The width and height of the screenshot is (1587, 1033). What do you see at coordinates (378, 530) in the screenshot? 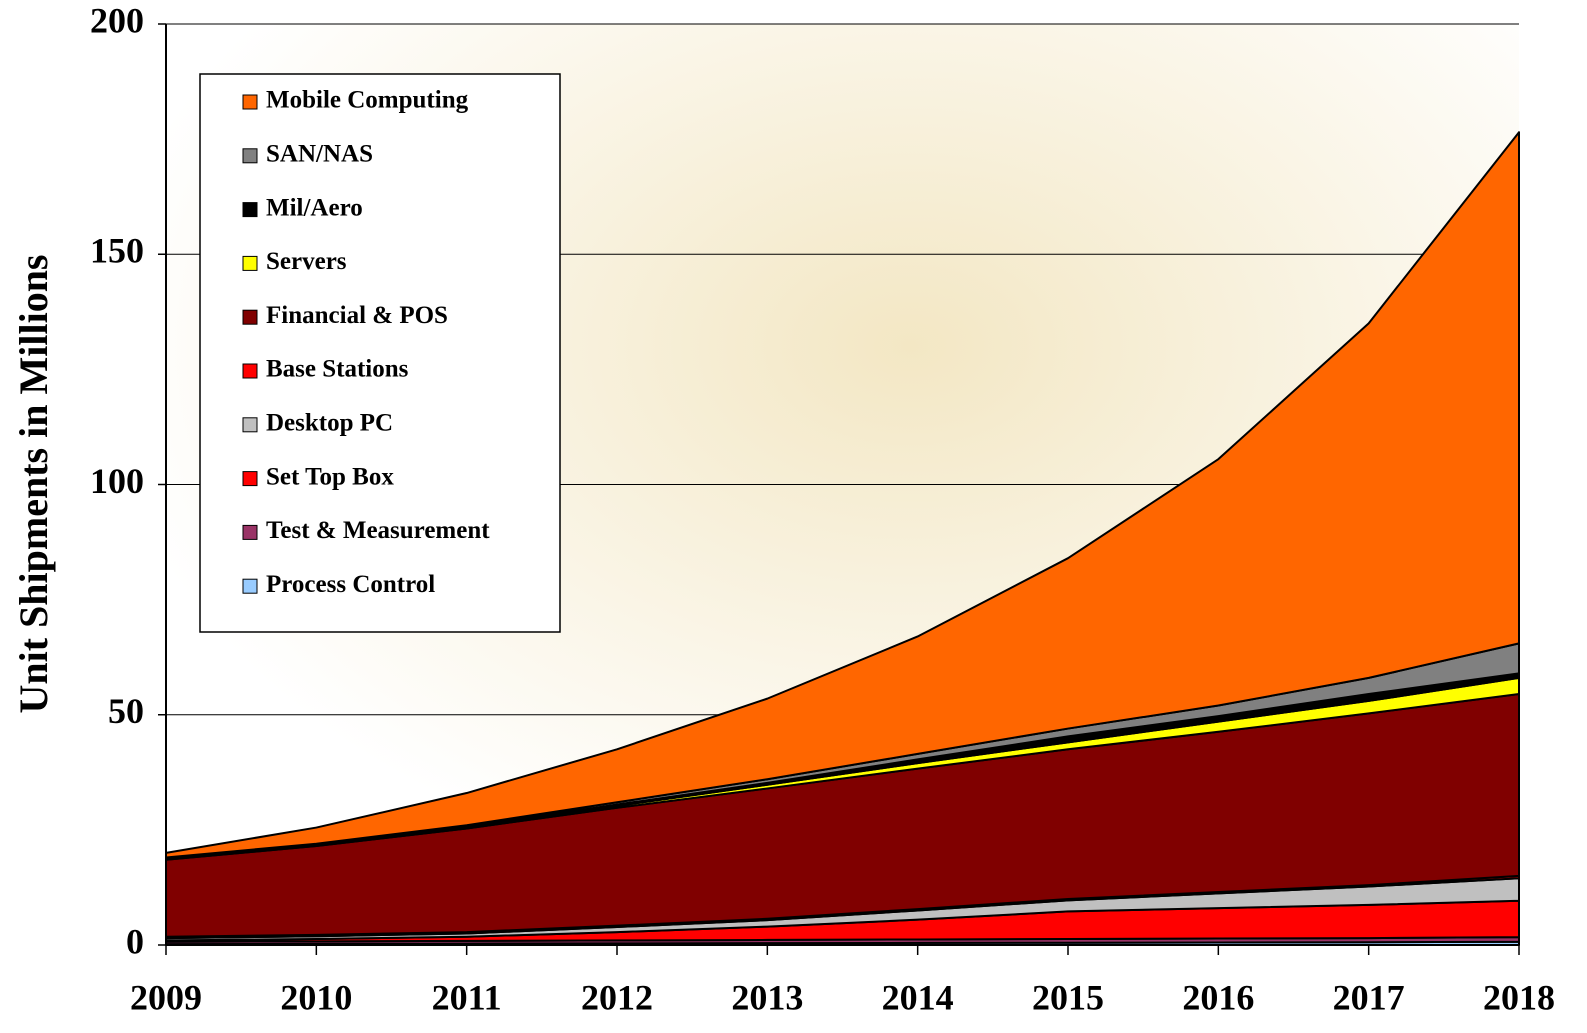
I see `legend-label: Test & Measurement` at bounding box center [378, 530].